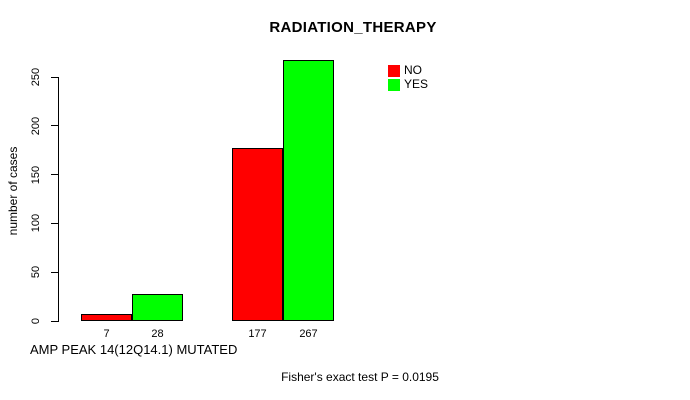 Image resolution: width=690 pixels, height=400 pixels. I want to click on bar-value-label: 267, so click(308, 334).